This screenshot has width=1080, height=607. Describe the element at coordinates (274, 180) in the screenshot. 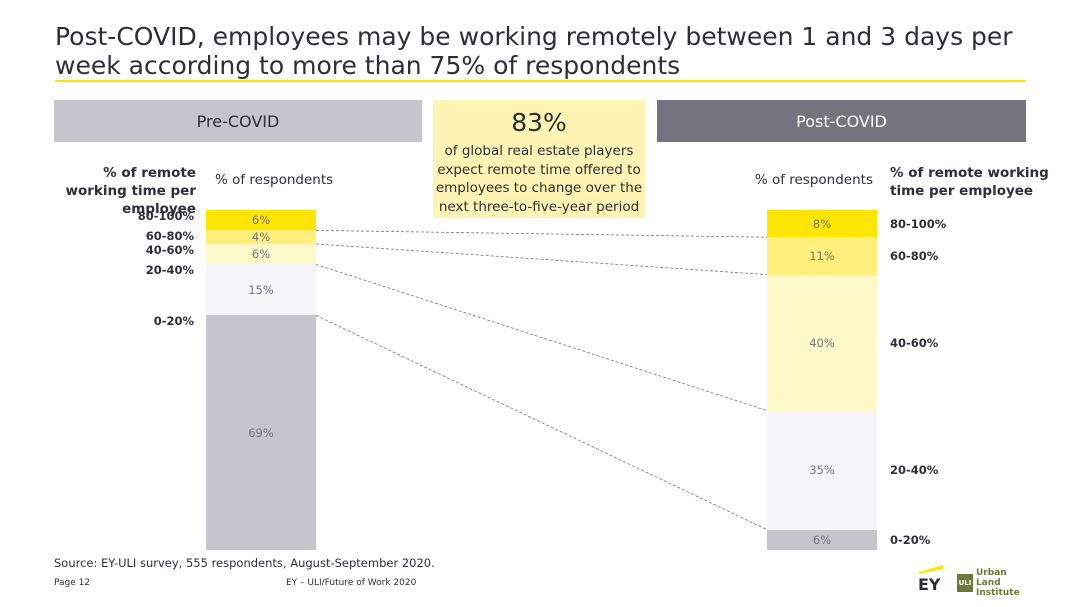

I see `left-respondents-label: % of respondents` at that location.